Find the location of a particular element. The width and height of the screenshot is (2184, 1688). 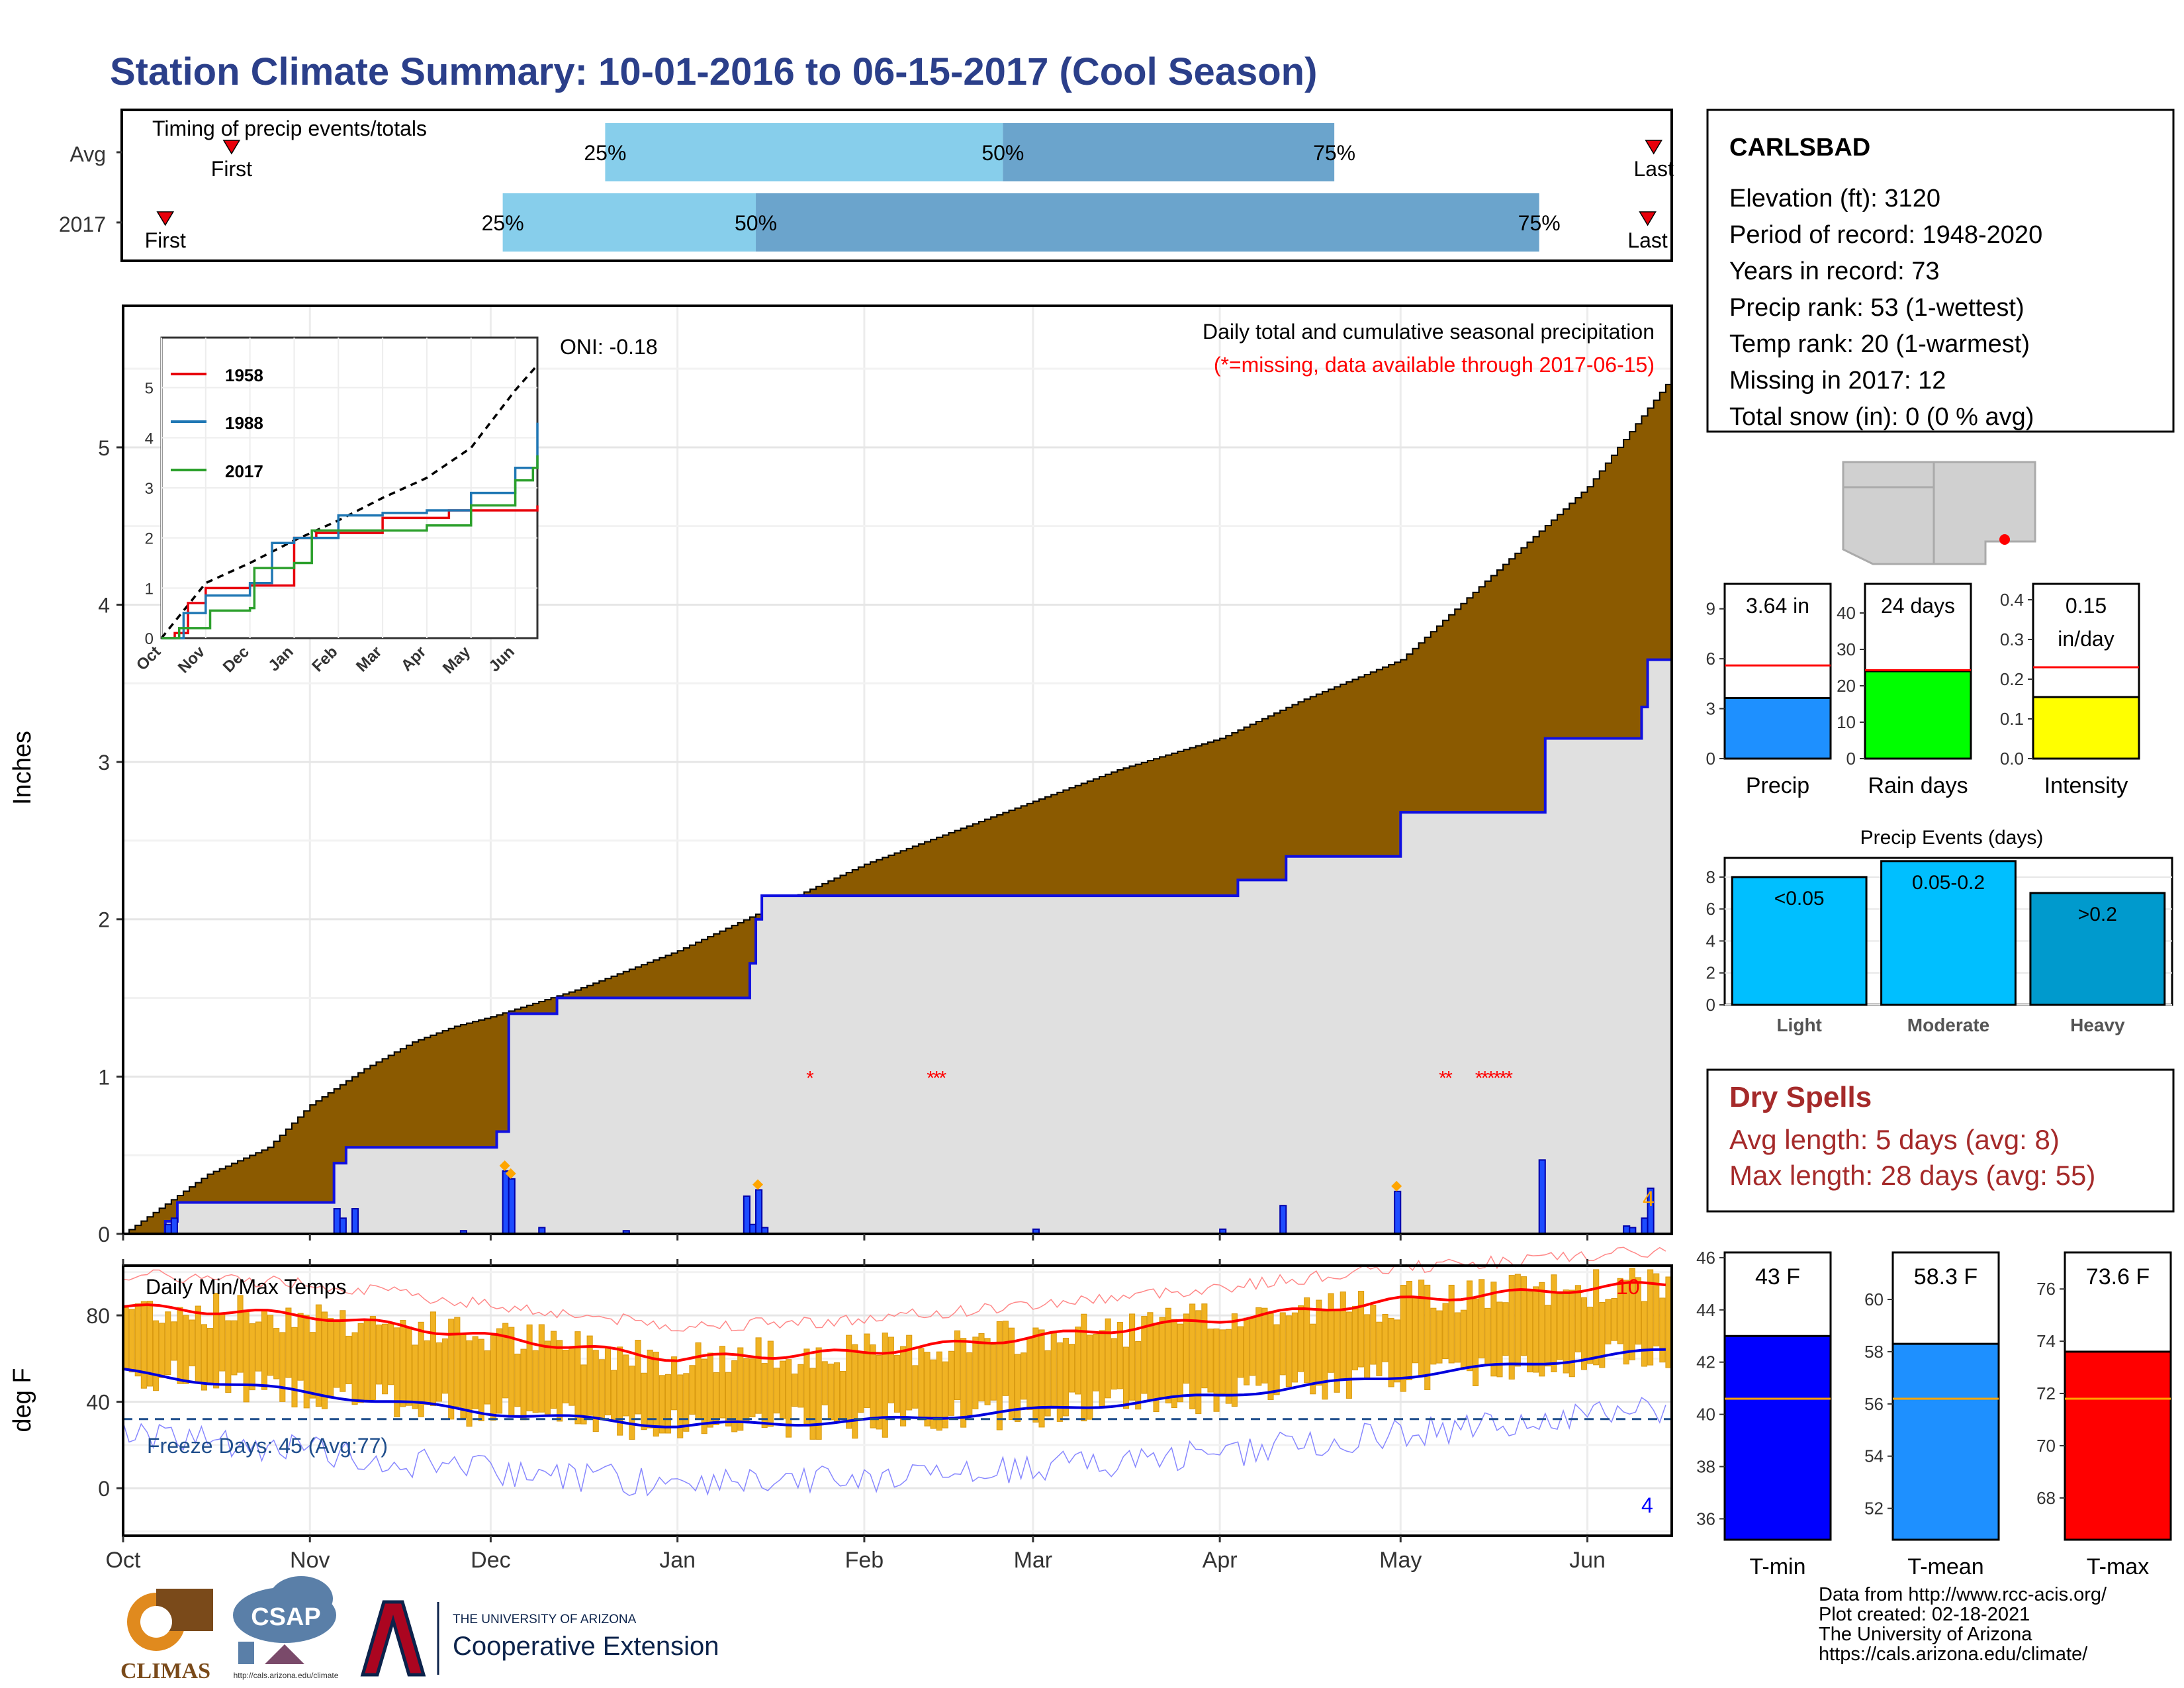

events-category-label: Heavy is located at coordinates (2097, 1025).